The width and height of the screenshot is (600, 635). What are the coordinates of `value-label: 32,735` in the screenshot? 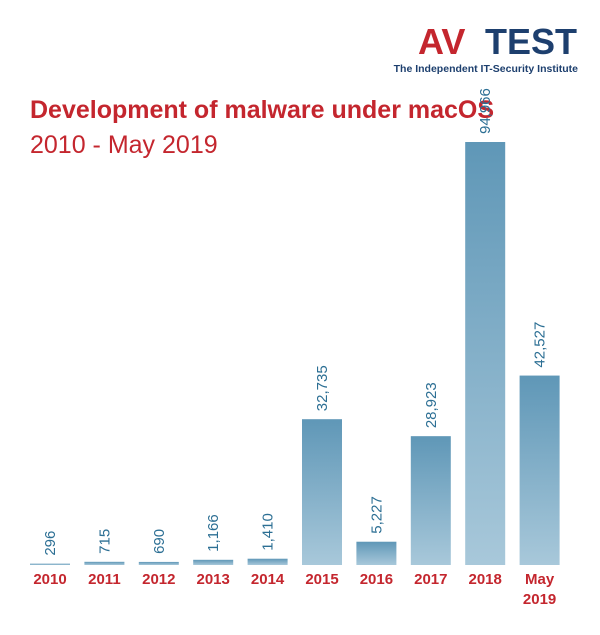 It's located at (322, 388).